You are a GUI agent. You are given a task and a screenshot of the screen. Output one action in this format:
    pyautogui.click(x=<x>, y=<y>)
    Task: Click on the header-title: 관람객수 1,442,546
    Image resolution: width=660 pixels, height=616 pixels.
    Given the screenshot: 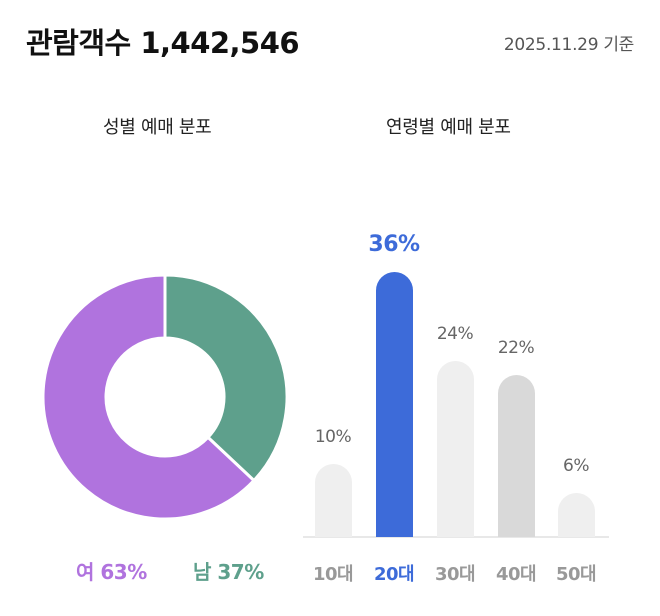 What is the action you would take?
    pyautogui.click(x=163, y=43)
    